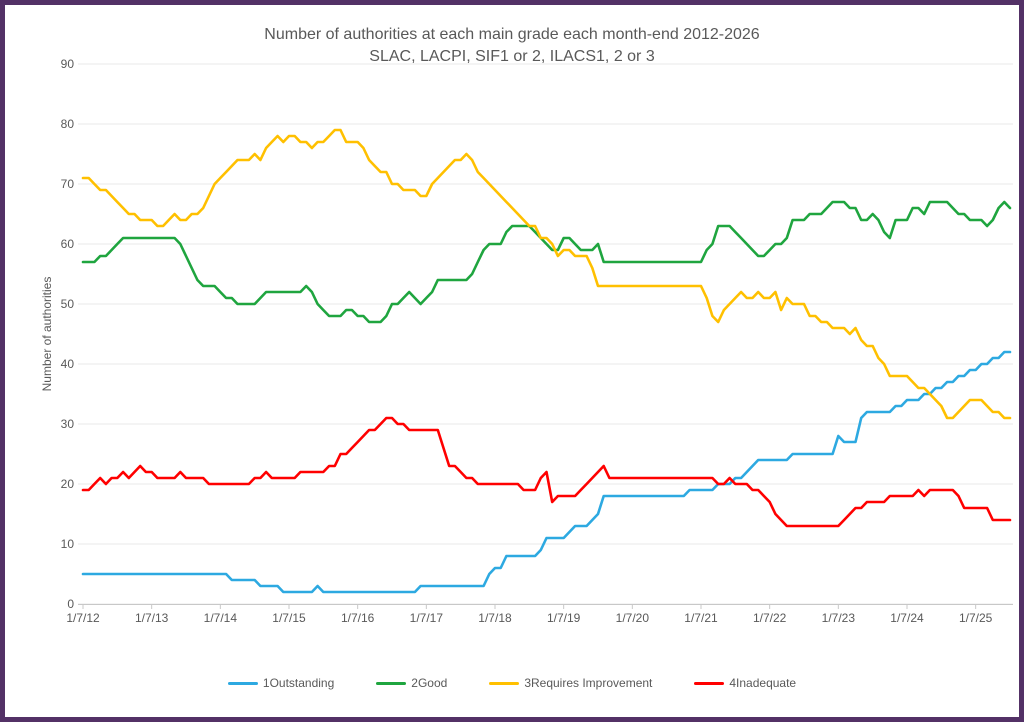  What do you see at coordinates (68, 304) in the screenshot?
I see `y-tick-label-50: 50` at bounding box center [68, 304].